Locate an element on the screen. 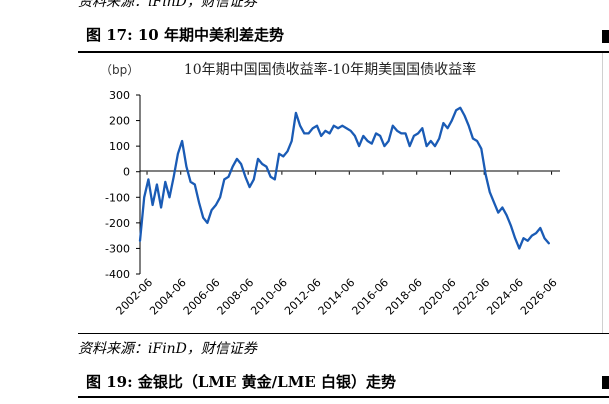  y-tick-label: 300 is located at coordinates (119, 95).